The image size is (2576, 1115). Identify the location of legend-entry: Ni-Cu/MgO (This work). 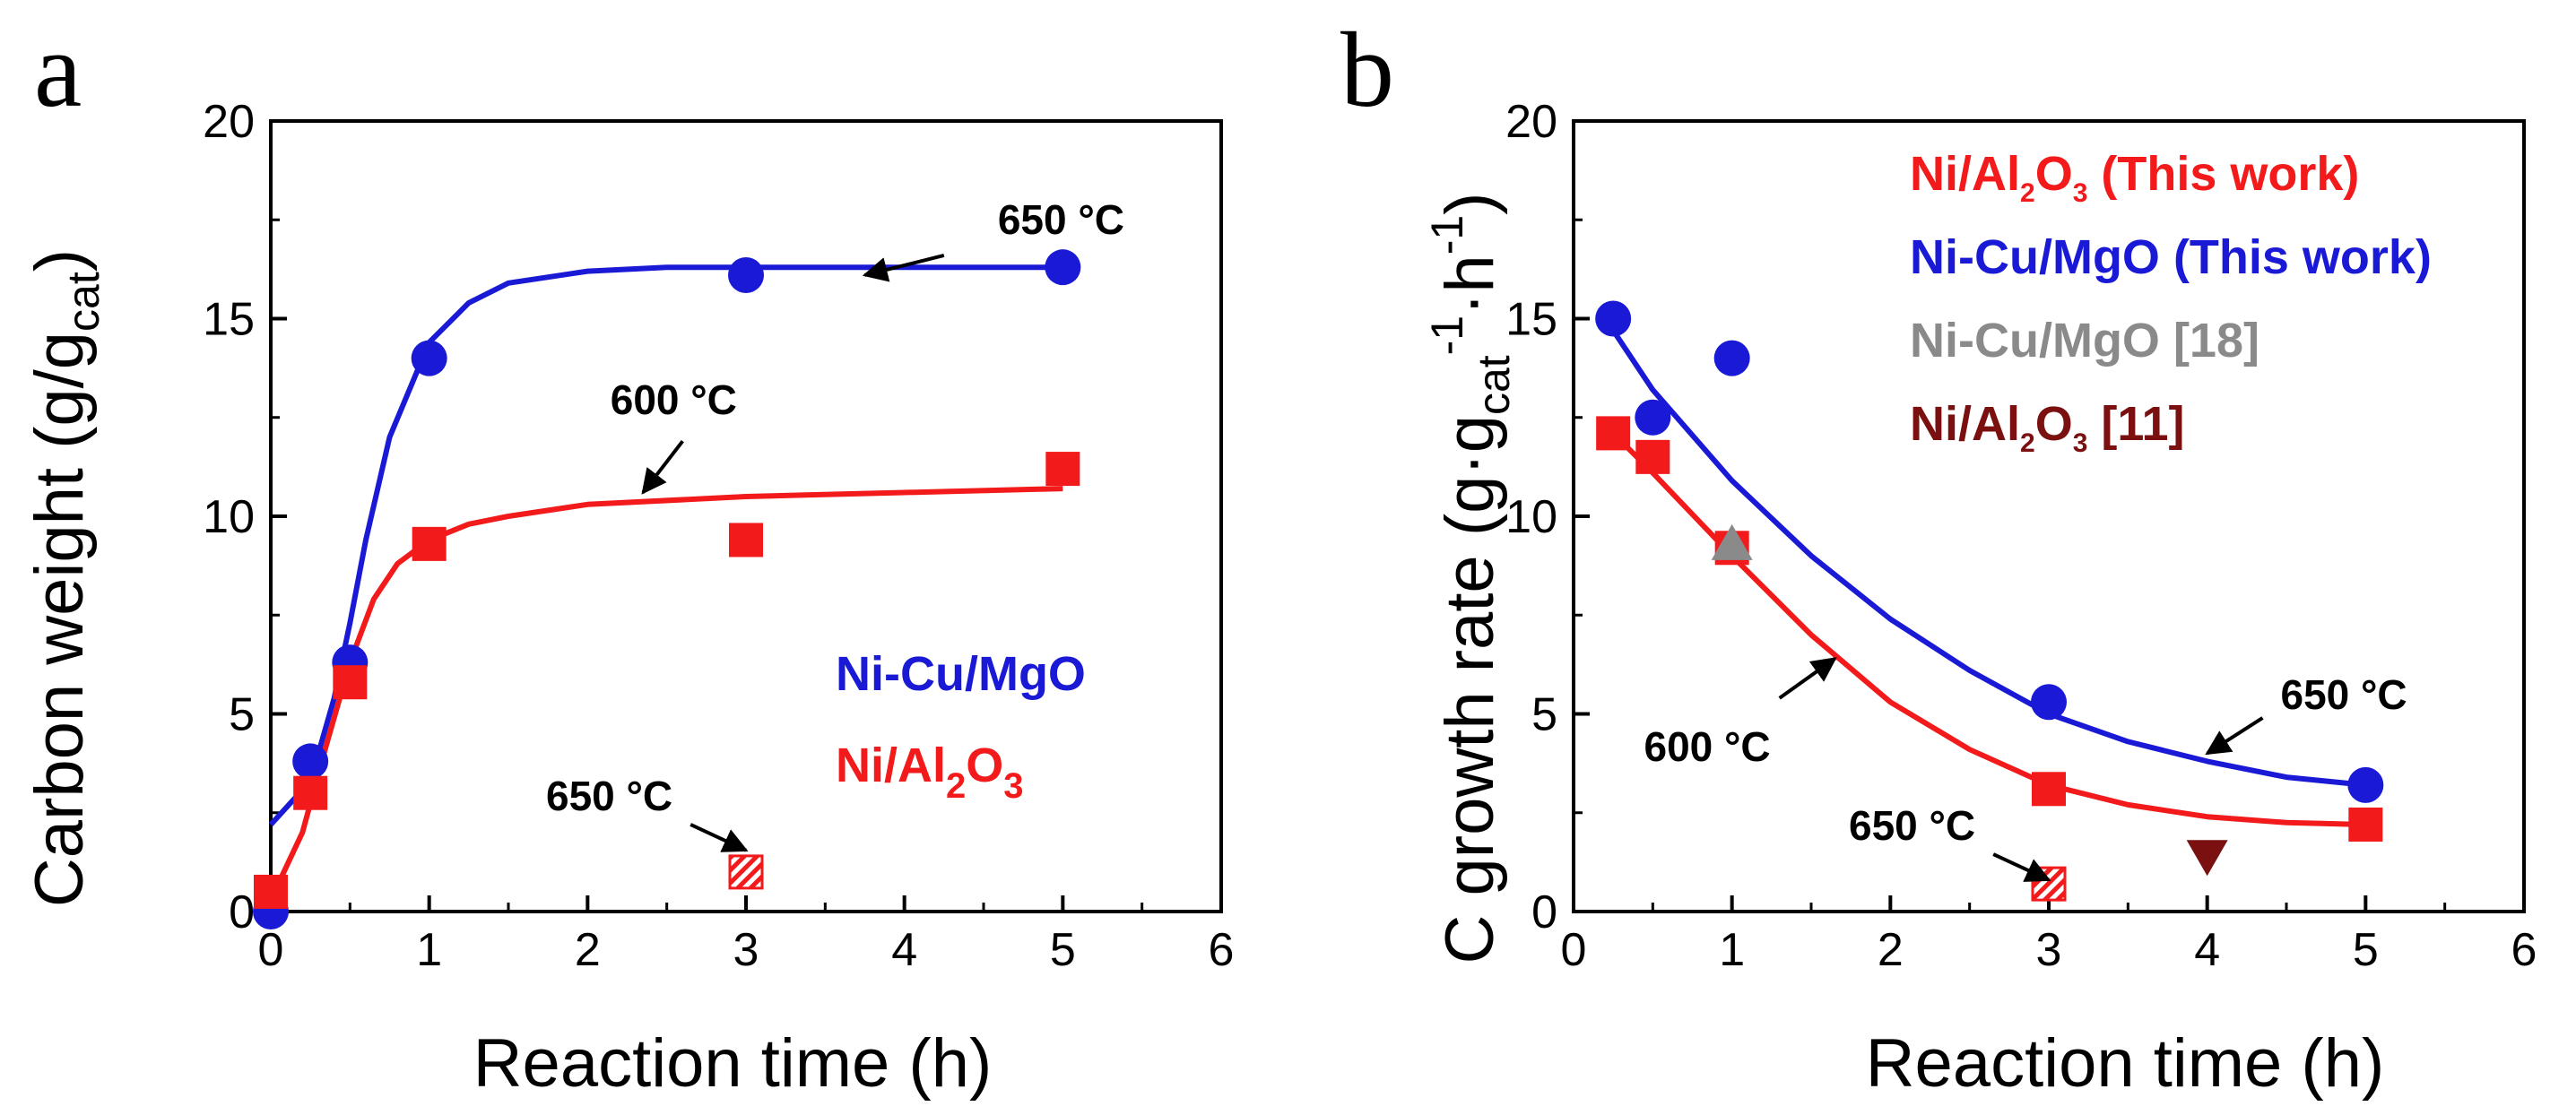
(2171, 257).